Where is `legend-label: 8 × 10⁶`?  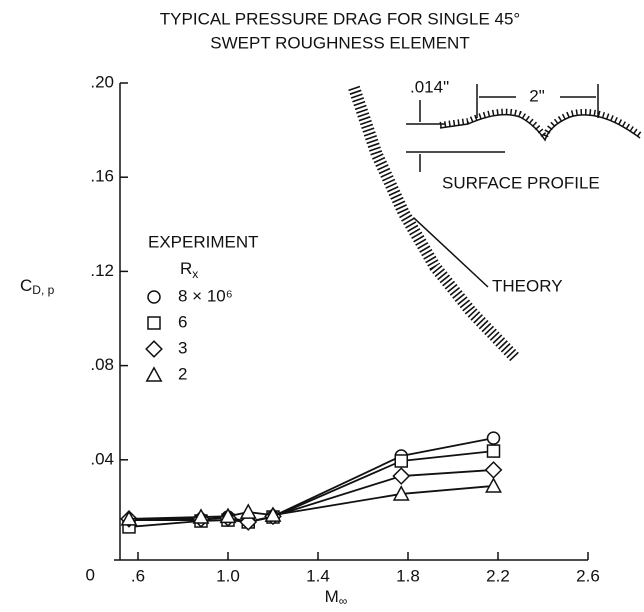
legend-label: 8 × 10⁶ is located at coordinates (205, 295).